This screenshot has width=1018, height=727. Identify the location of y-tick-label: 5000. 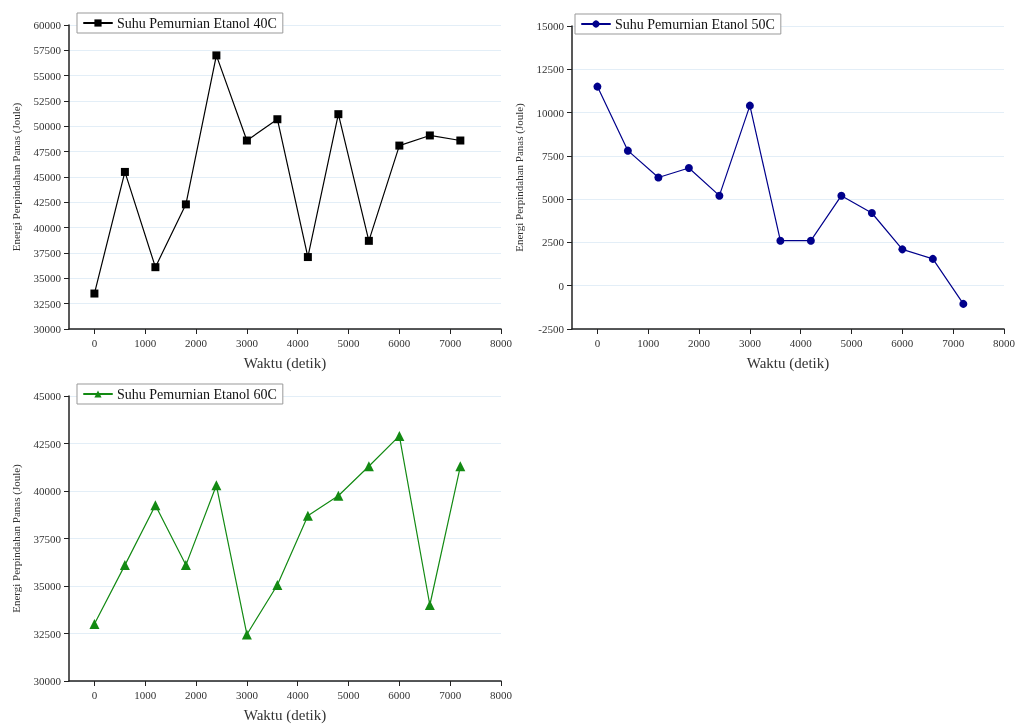
(553, 199).